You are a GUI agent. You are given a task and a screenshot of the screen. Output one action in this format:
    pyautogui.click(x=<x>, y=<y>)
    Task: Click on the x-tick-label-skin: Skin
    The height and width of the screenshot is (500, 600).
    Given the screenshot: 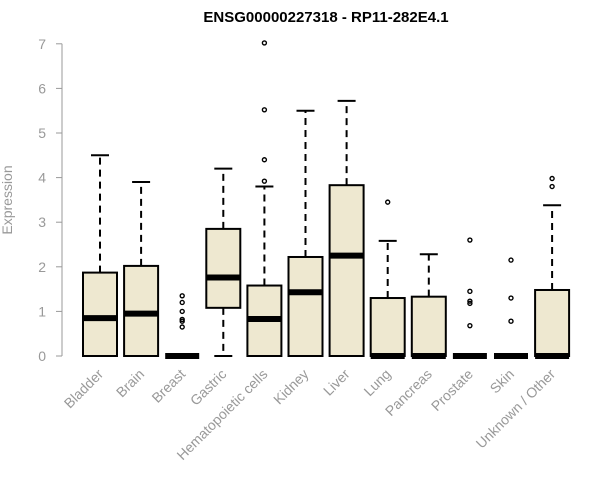 What is the action you would take?
    pyautogui.click(x=502, y=381)
    